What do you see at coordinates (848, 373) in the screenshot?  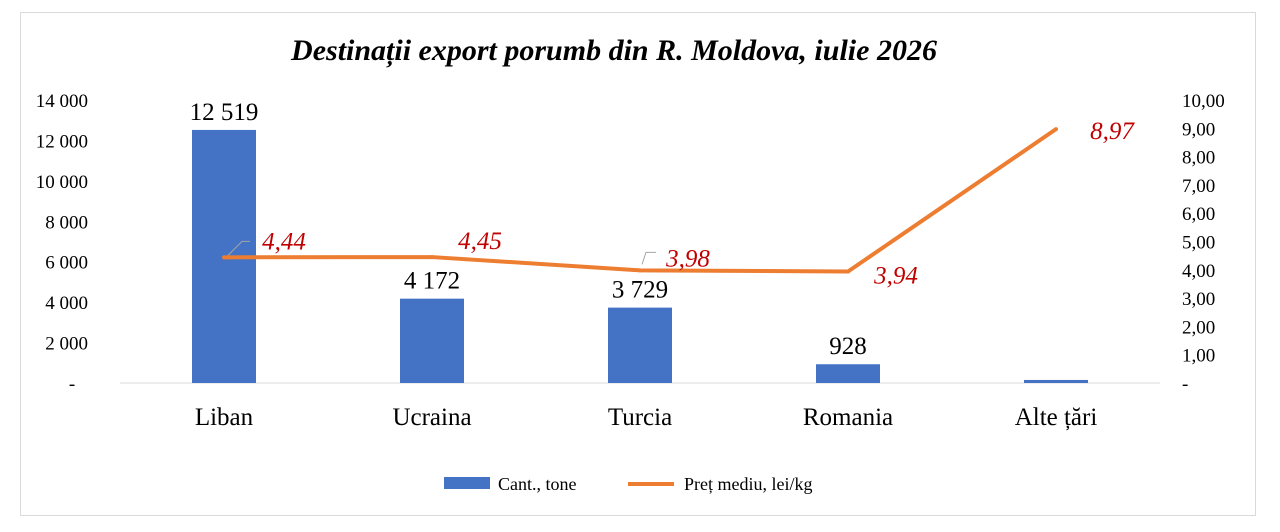 I see `bar-romania` at bounding box center [848, 373].